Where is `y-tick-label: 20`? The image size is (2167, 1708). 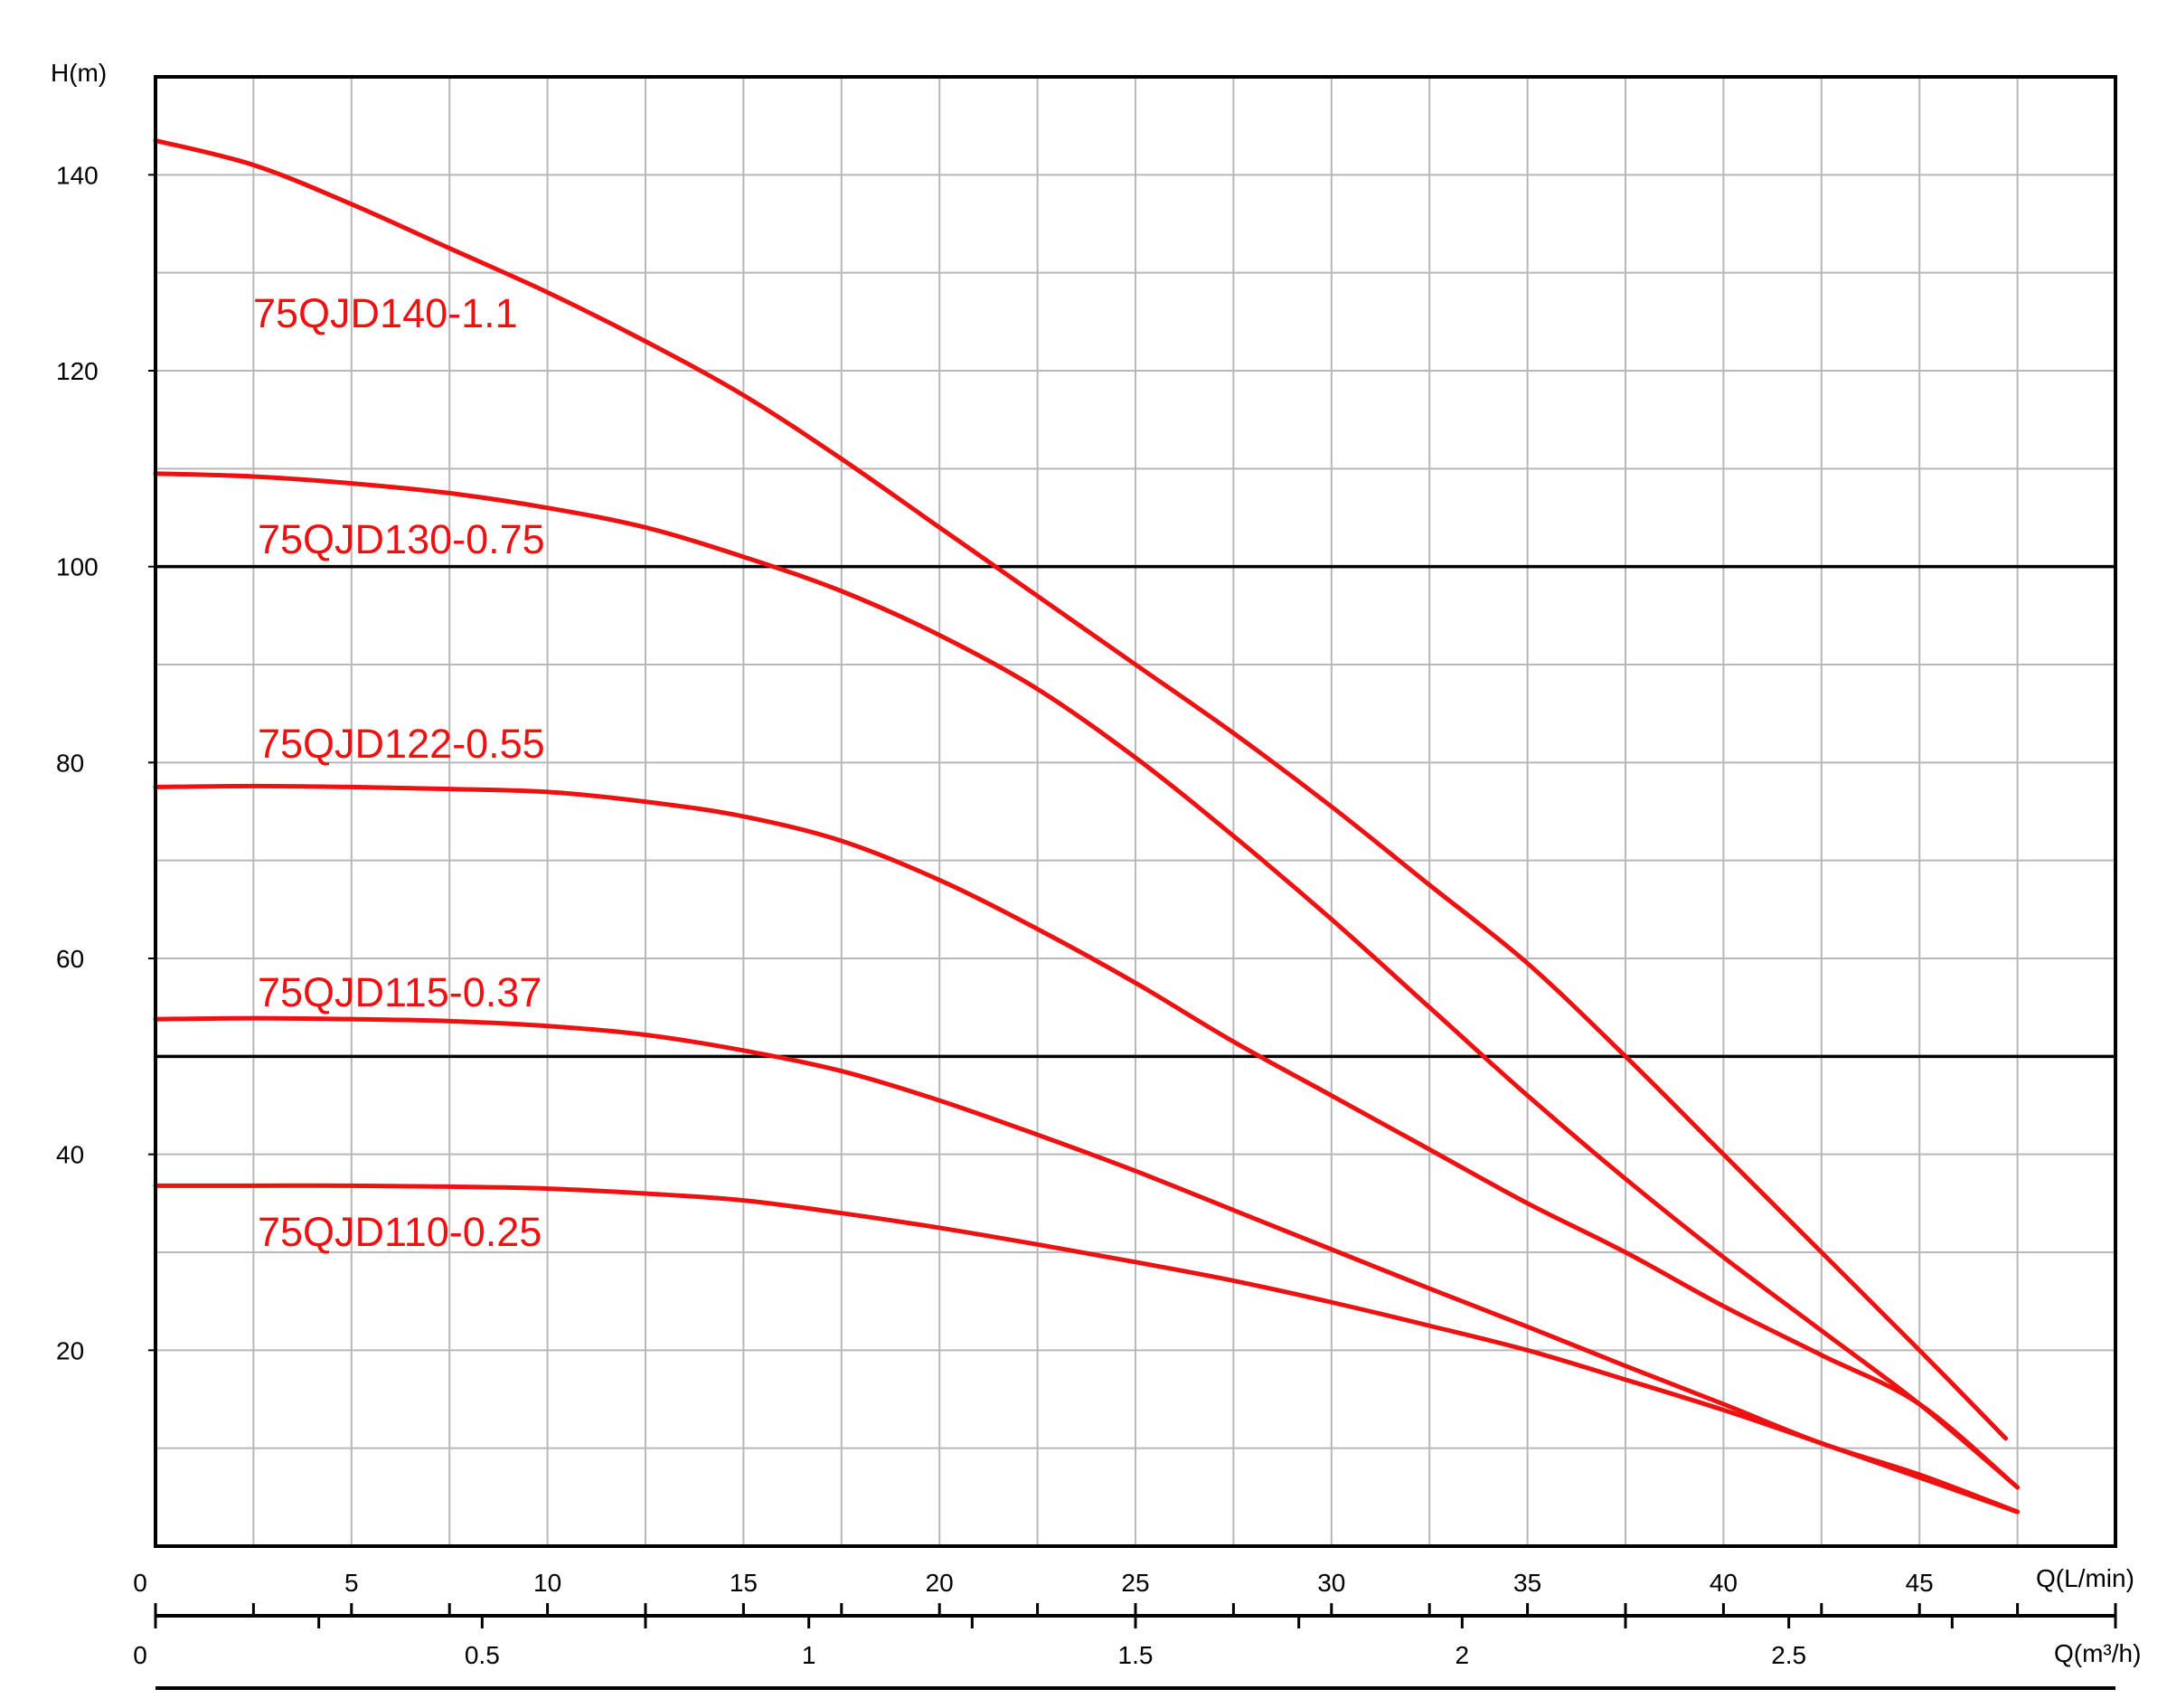
y-tick-label: 20 is located at coordinates (70, 1350).